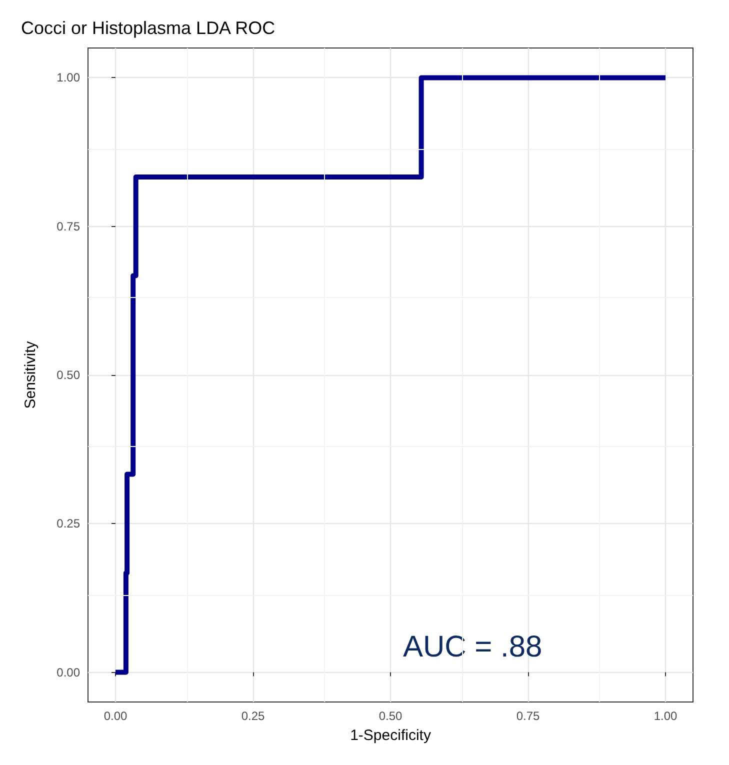 The width and height of the screenshot is (729, 765). What do you see at coordinates (253, 716) in the screenshot?
I see `x-tick-label: 0.25` at bounding box center [253, 716].